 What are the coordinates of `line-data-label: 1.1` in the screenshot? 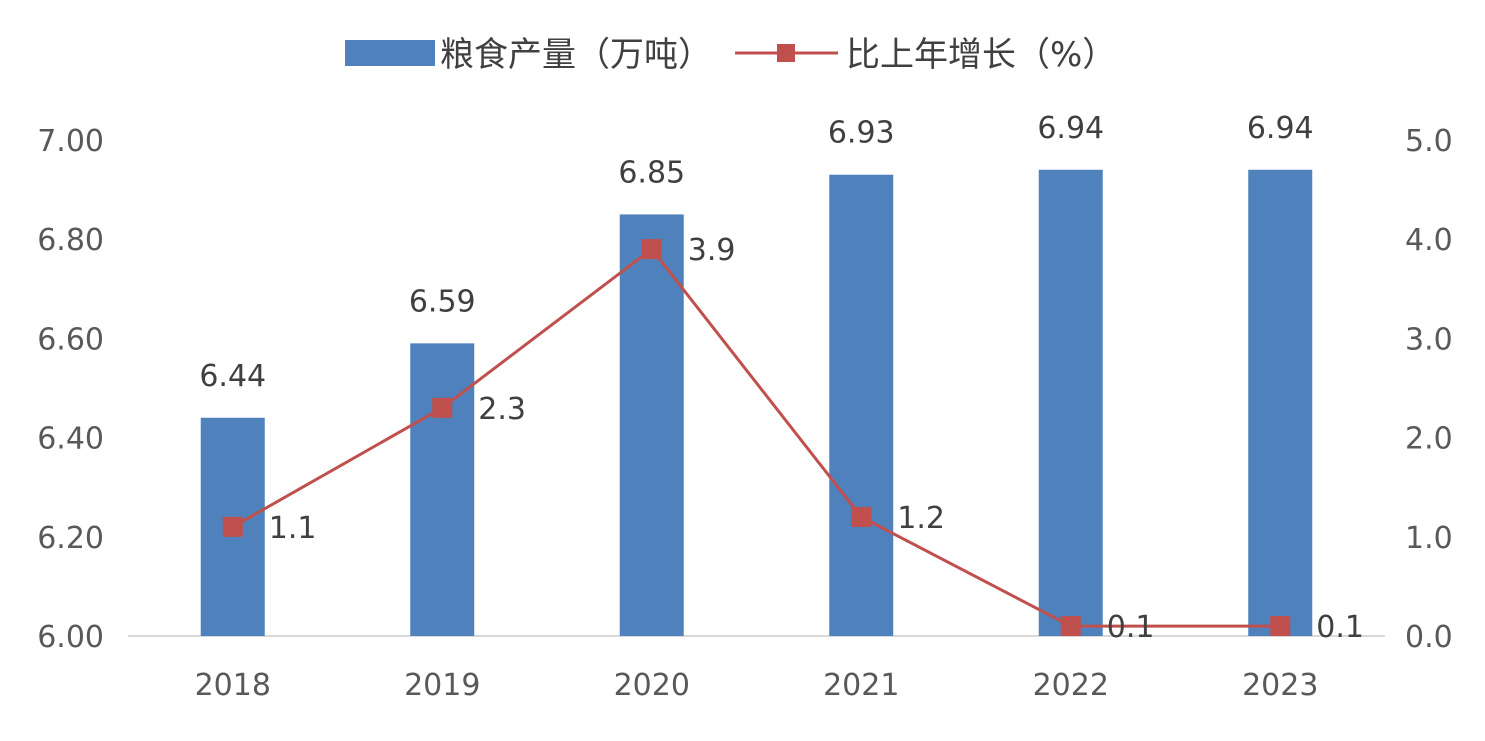 It's located at (293, 528).